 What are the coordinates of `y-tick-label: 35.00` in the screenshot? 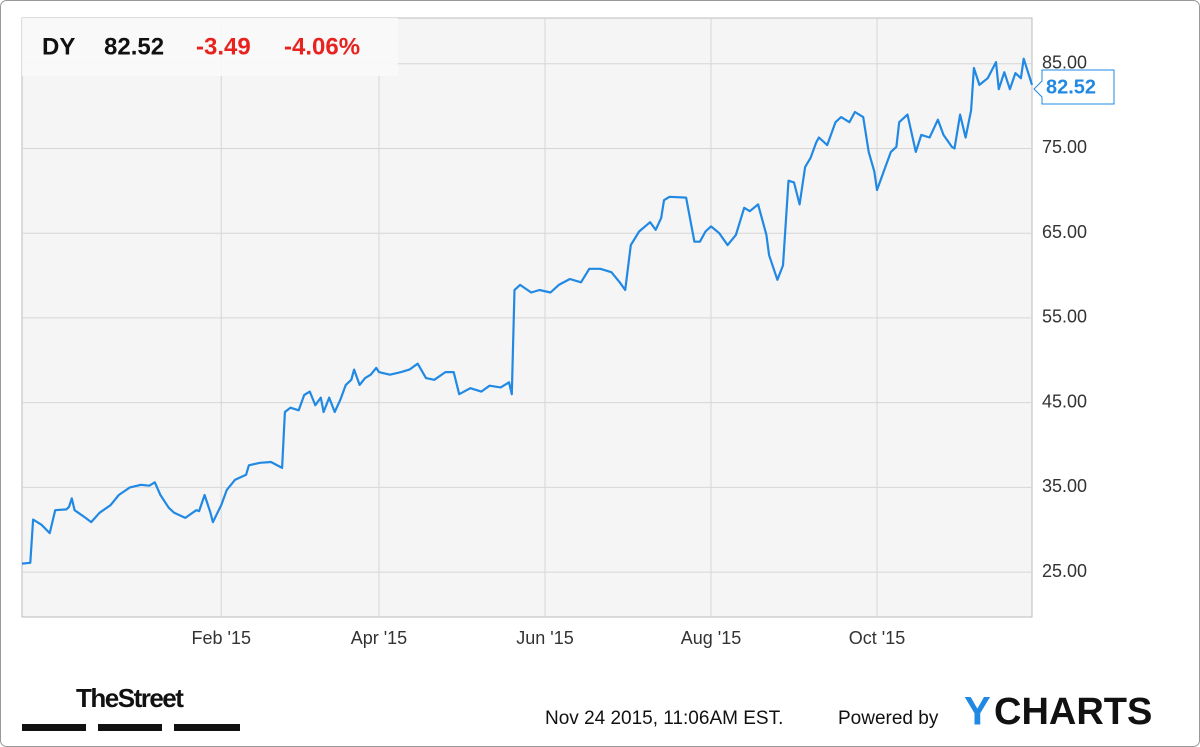 It's located at (1064, 486).